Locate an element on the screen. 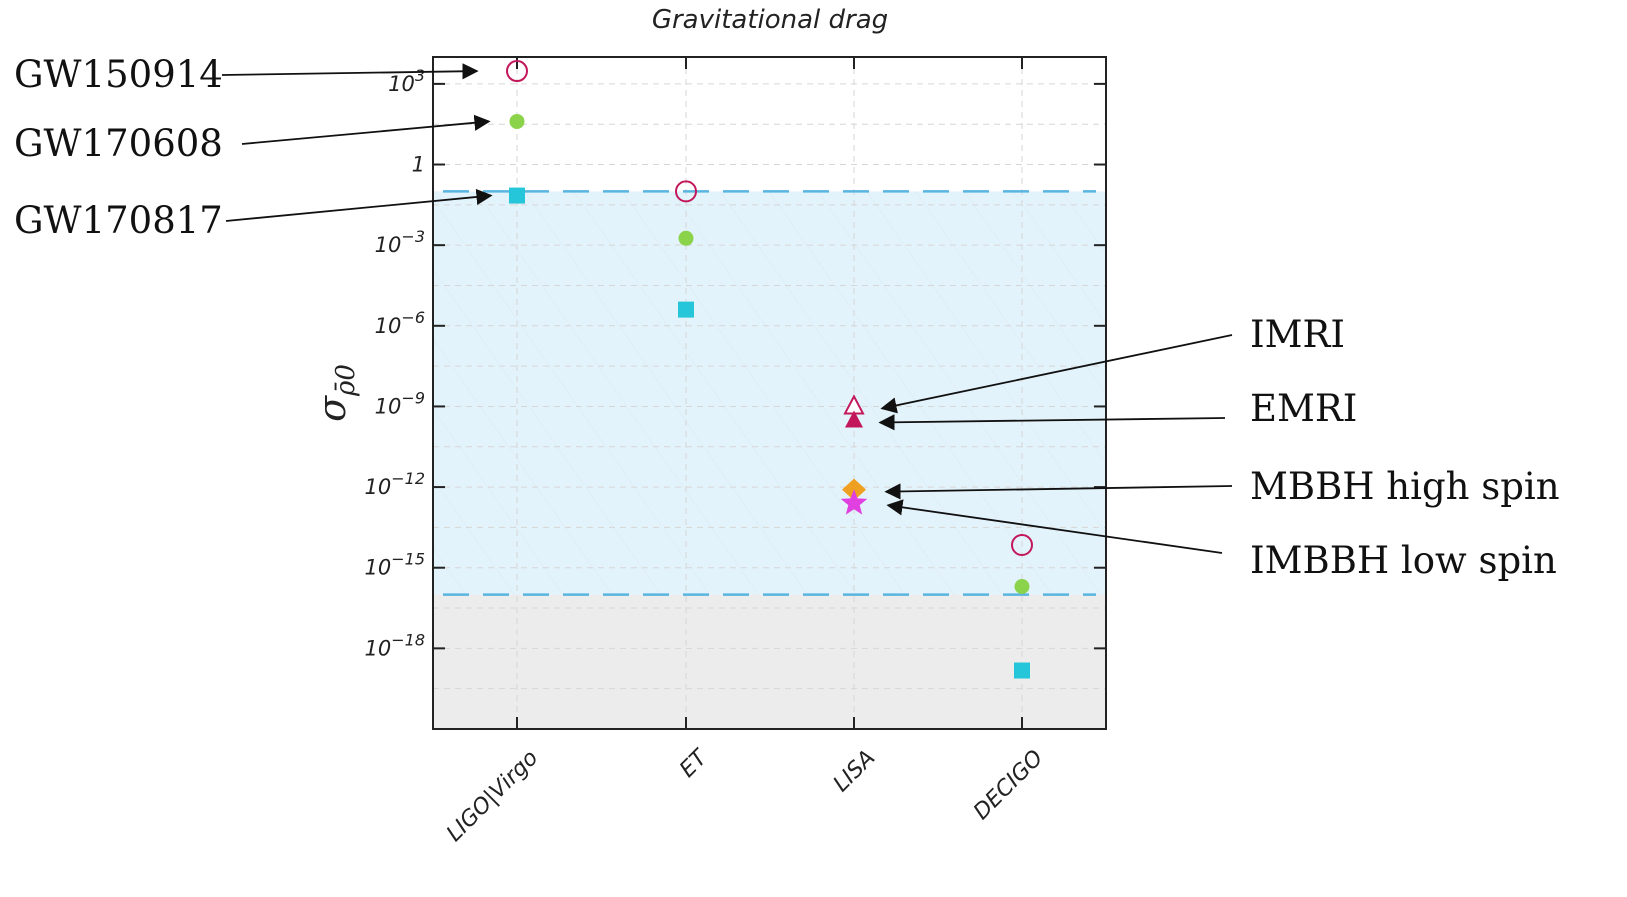  annotation-label: GW150914 is located at coordinates (118, 74).